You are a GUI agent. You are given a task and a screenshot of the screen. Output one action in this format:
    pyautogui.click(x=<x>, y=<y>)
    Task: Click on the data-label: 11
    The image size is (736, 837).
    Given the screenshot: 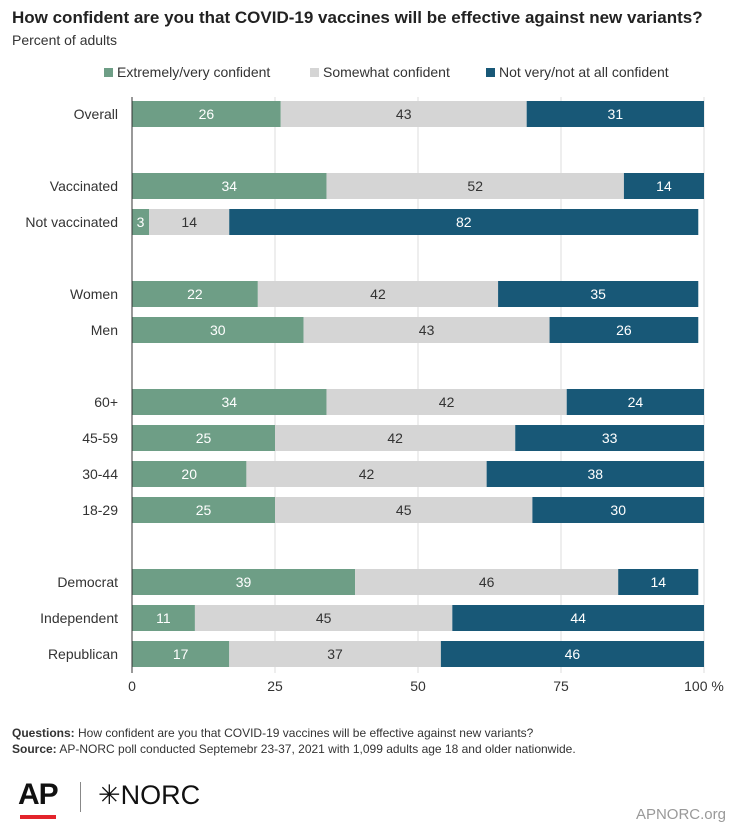 What is the action you would take?
    pyautogui.click(x=163, y=618)
    